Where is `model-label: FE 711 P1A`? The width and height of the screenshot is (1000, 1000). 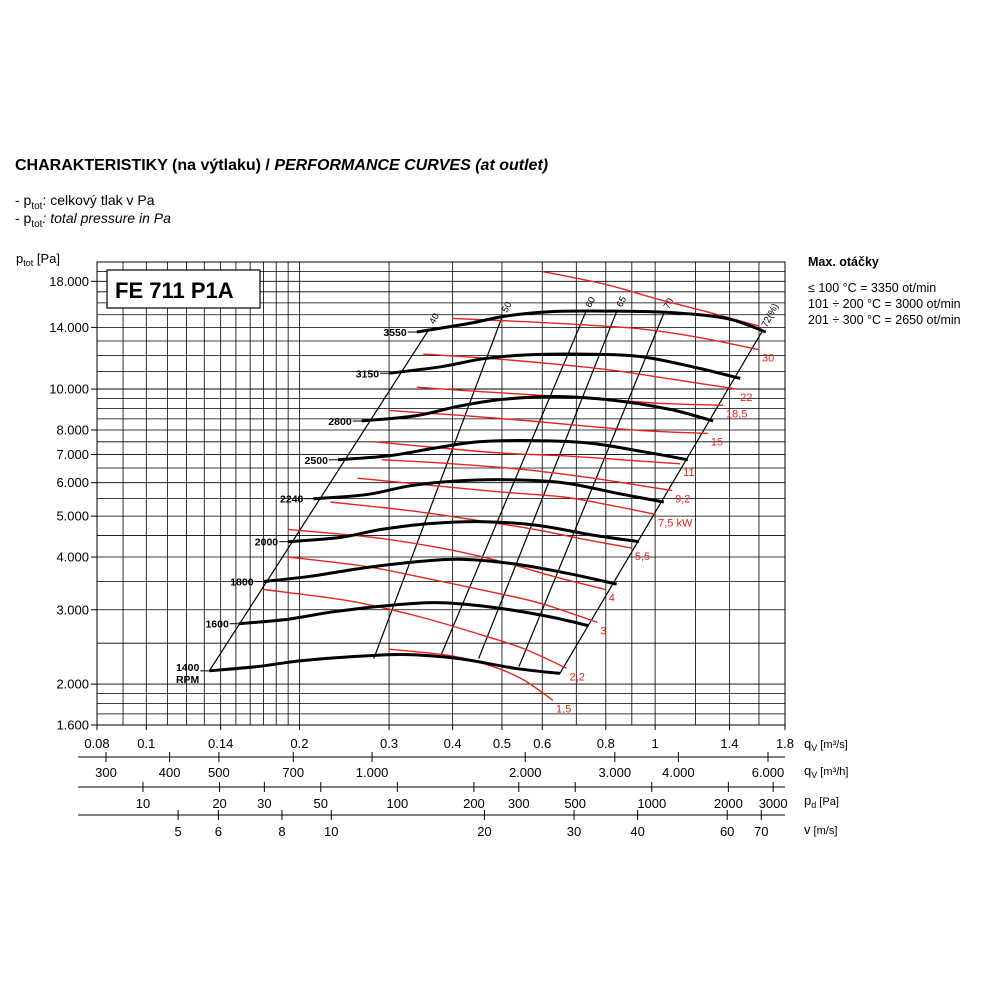 model-label: FE 711 P1A is located at coordinates (174, 290).